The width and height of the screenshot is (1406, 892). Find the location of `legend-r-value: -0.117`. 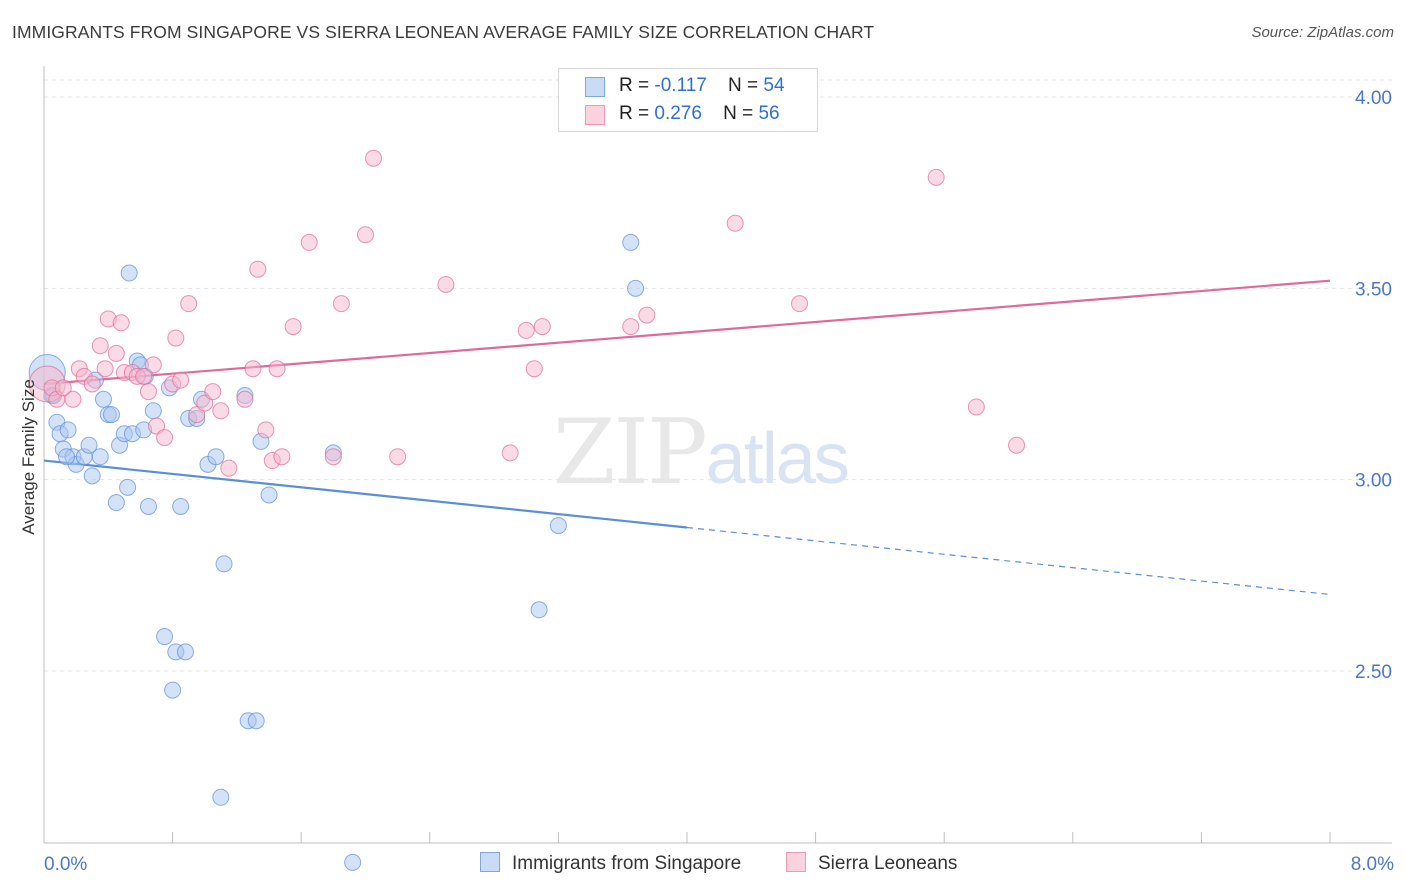

legend-r-value: -0.117 is located at coordinates (680, 85).